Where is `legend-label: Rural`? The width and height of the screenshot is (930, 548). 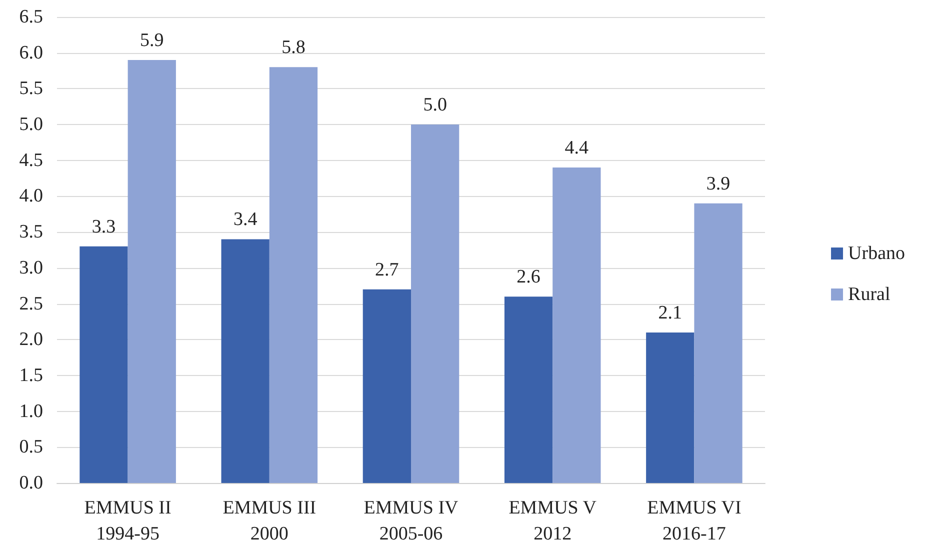 legend-label: Rural is located at coordinates (869, 294).